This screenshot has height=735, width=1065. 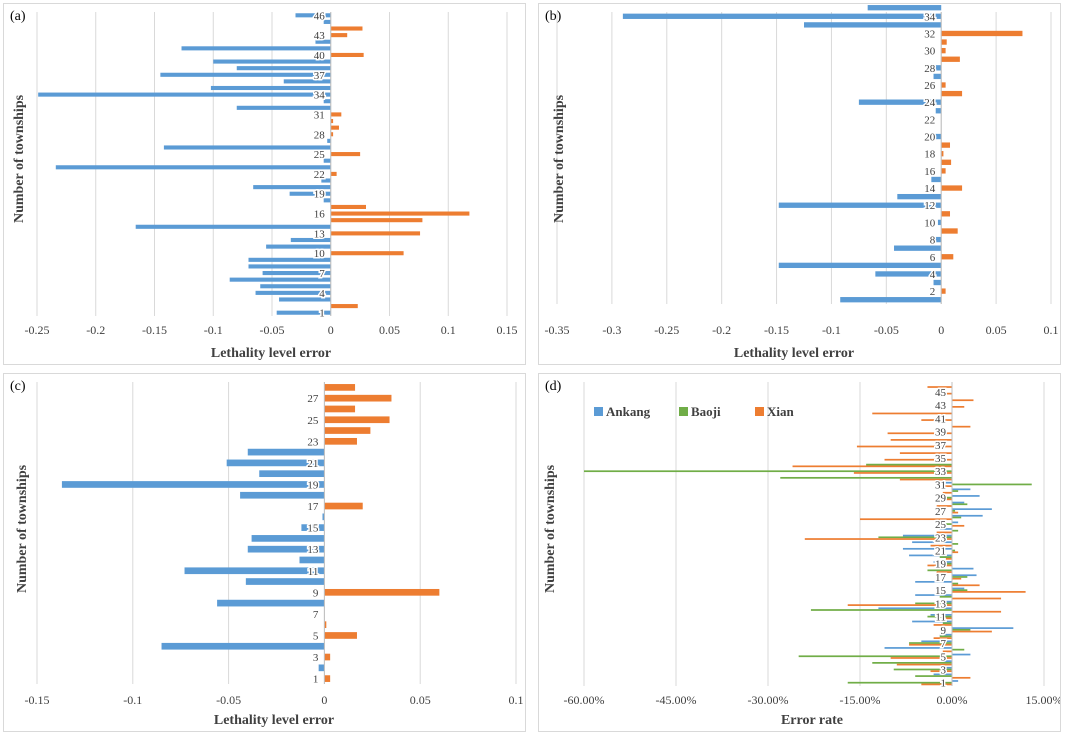 What do you see at coordinates (933, 292) in the screenshot?
I see `y-tick-label: 2` at bounding box center [933, 292].